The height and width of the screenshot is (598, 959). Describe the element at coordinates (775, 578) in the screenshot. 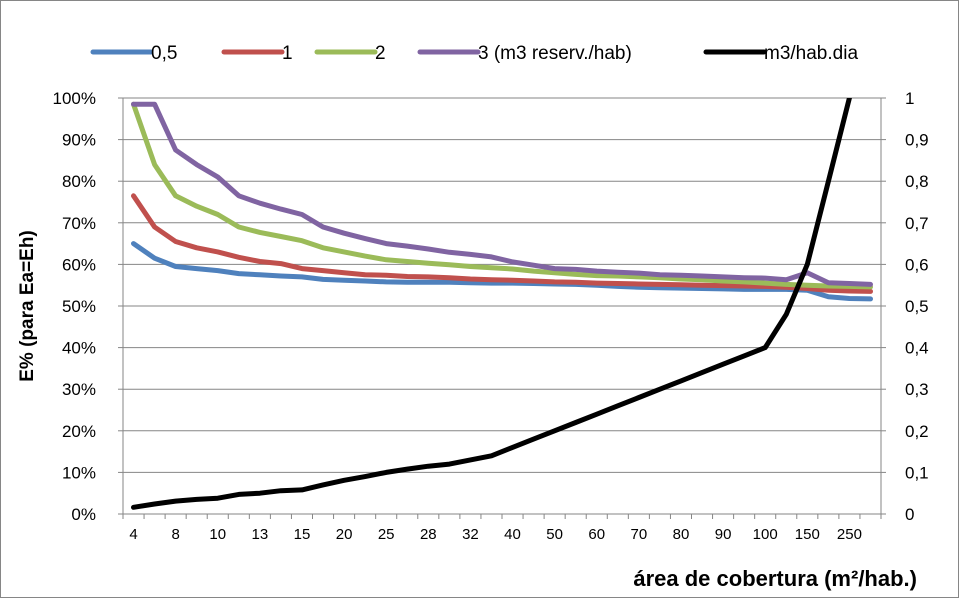

I see `x-axis-title: área de cobertura (m²/hab.)` at that location.